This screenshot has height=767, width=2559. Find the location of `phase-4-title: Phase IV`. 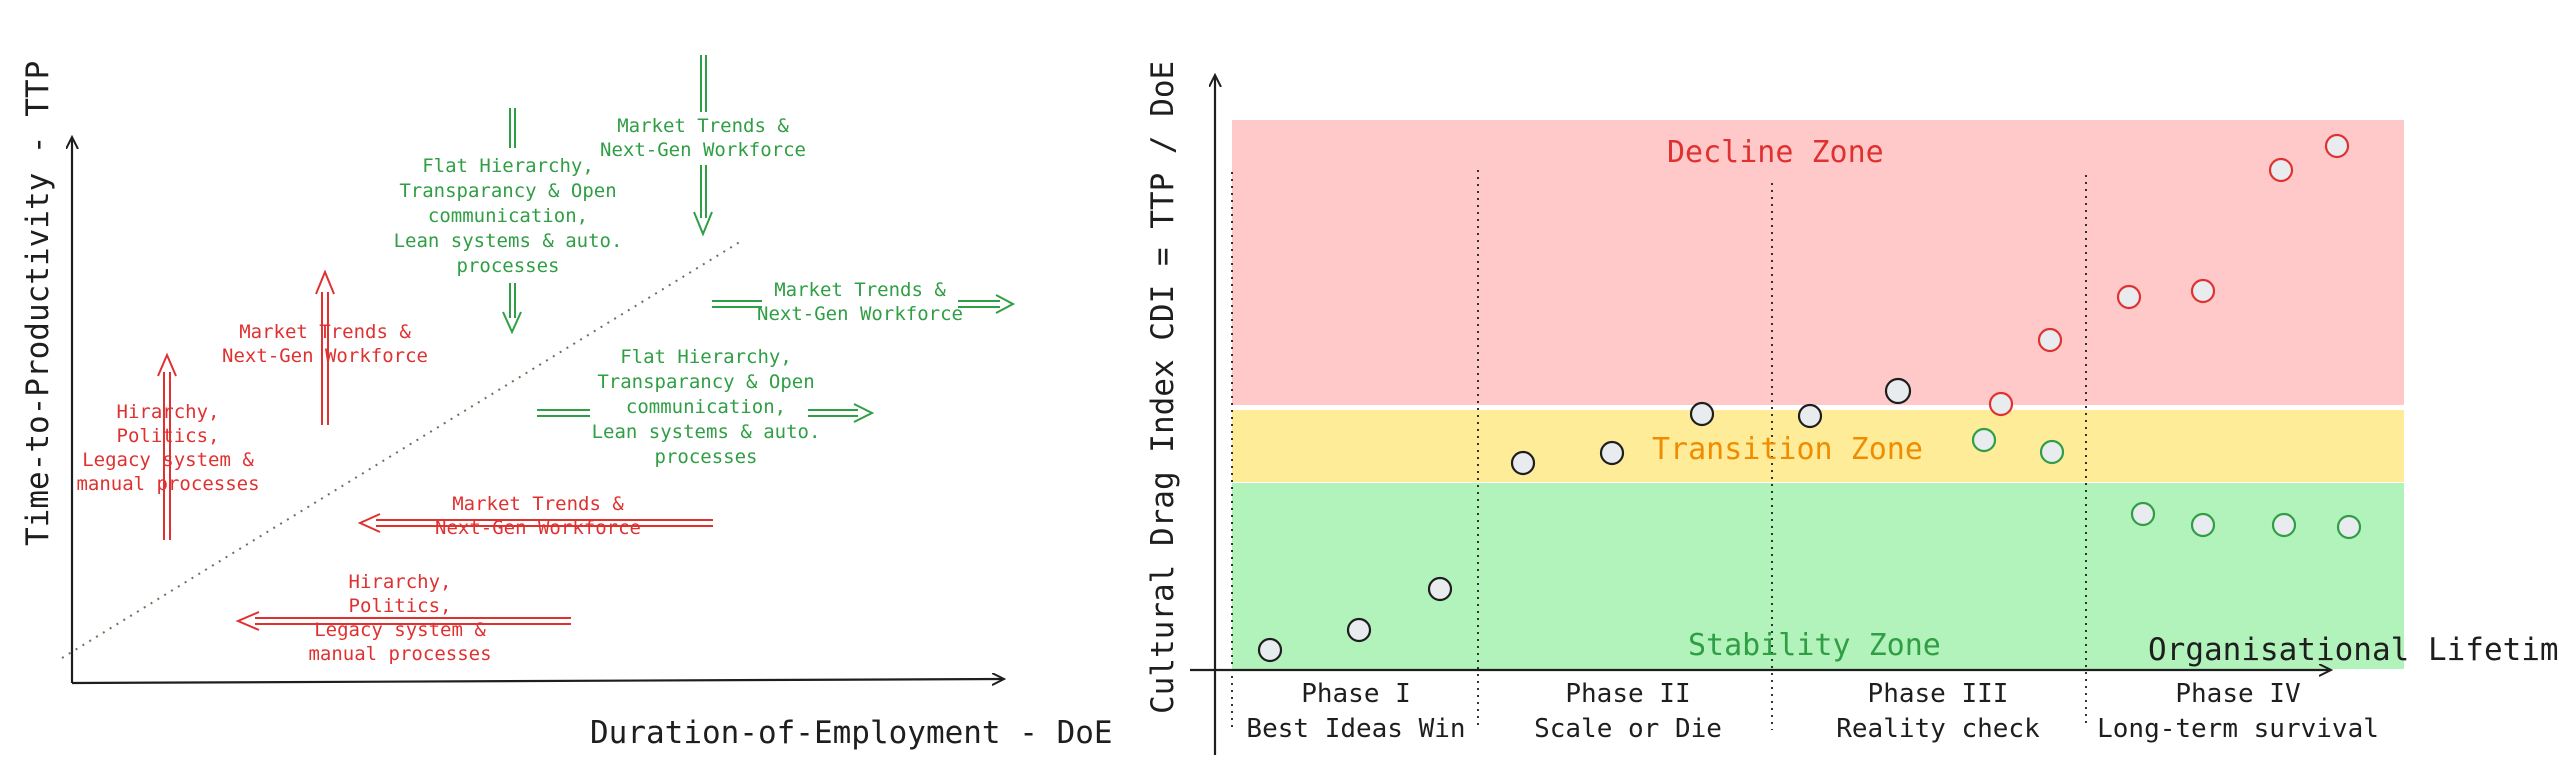

phase-4-title: Phase IV is located at coordinates (2237, 694).